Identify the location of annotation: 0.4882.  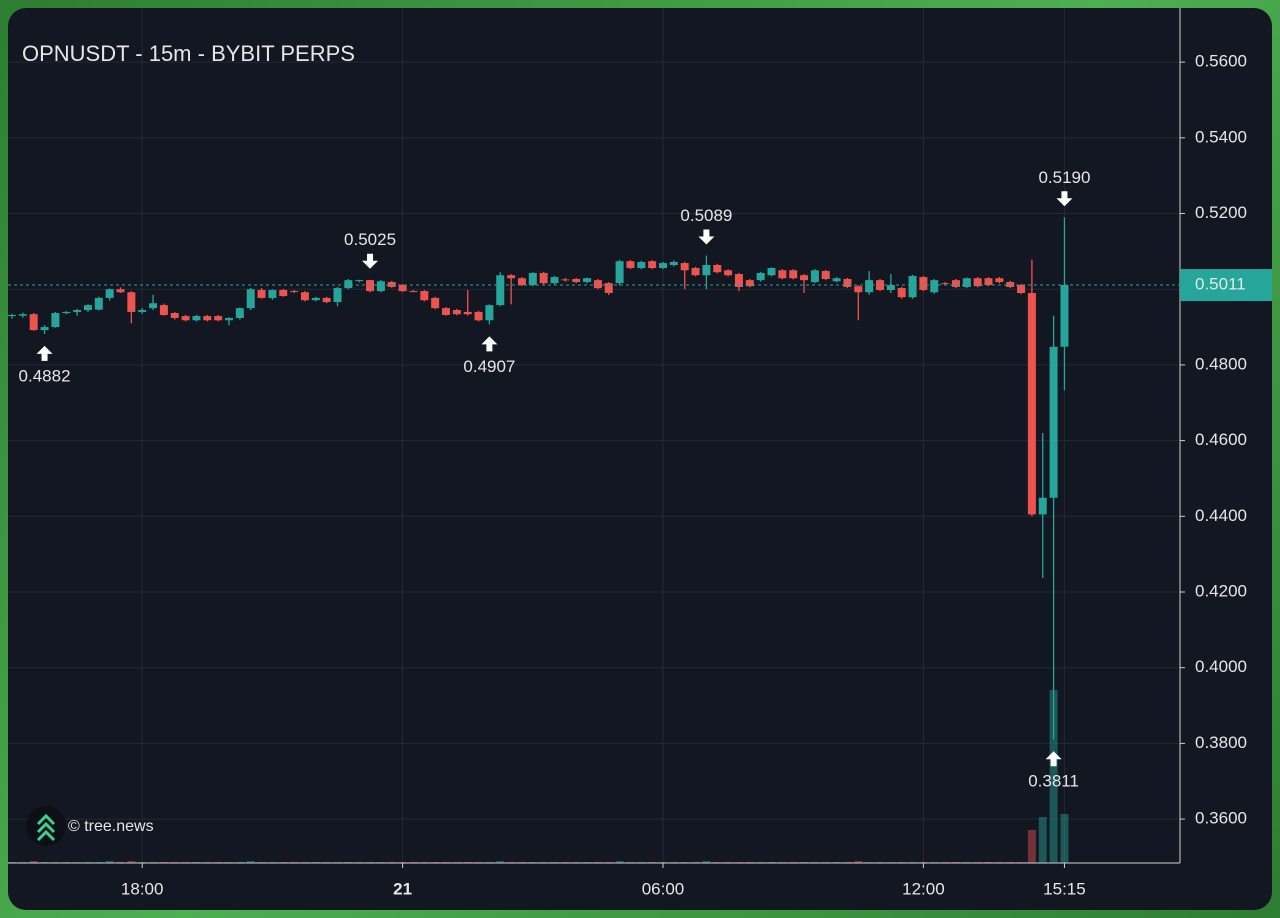
(45, 365).